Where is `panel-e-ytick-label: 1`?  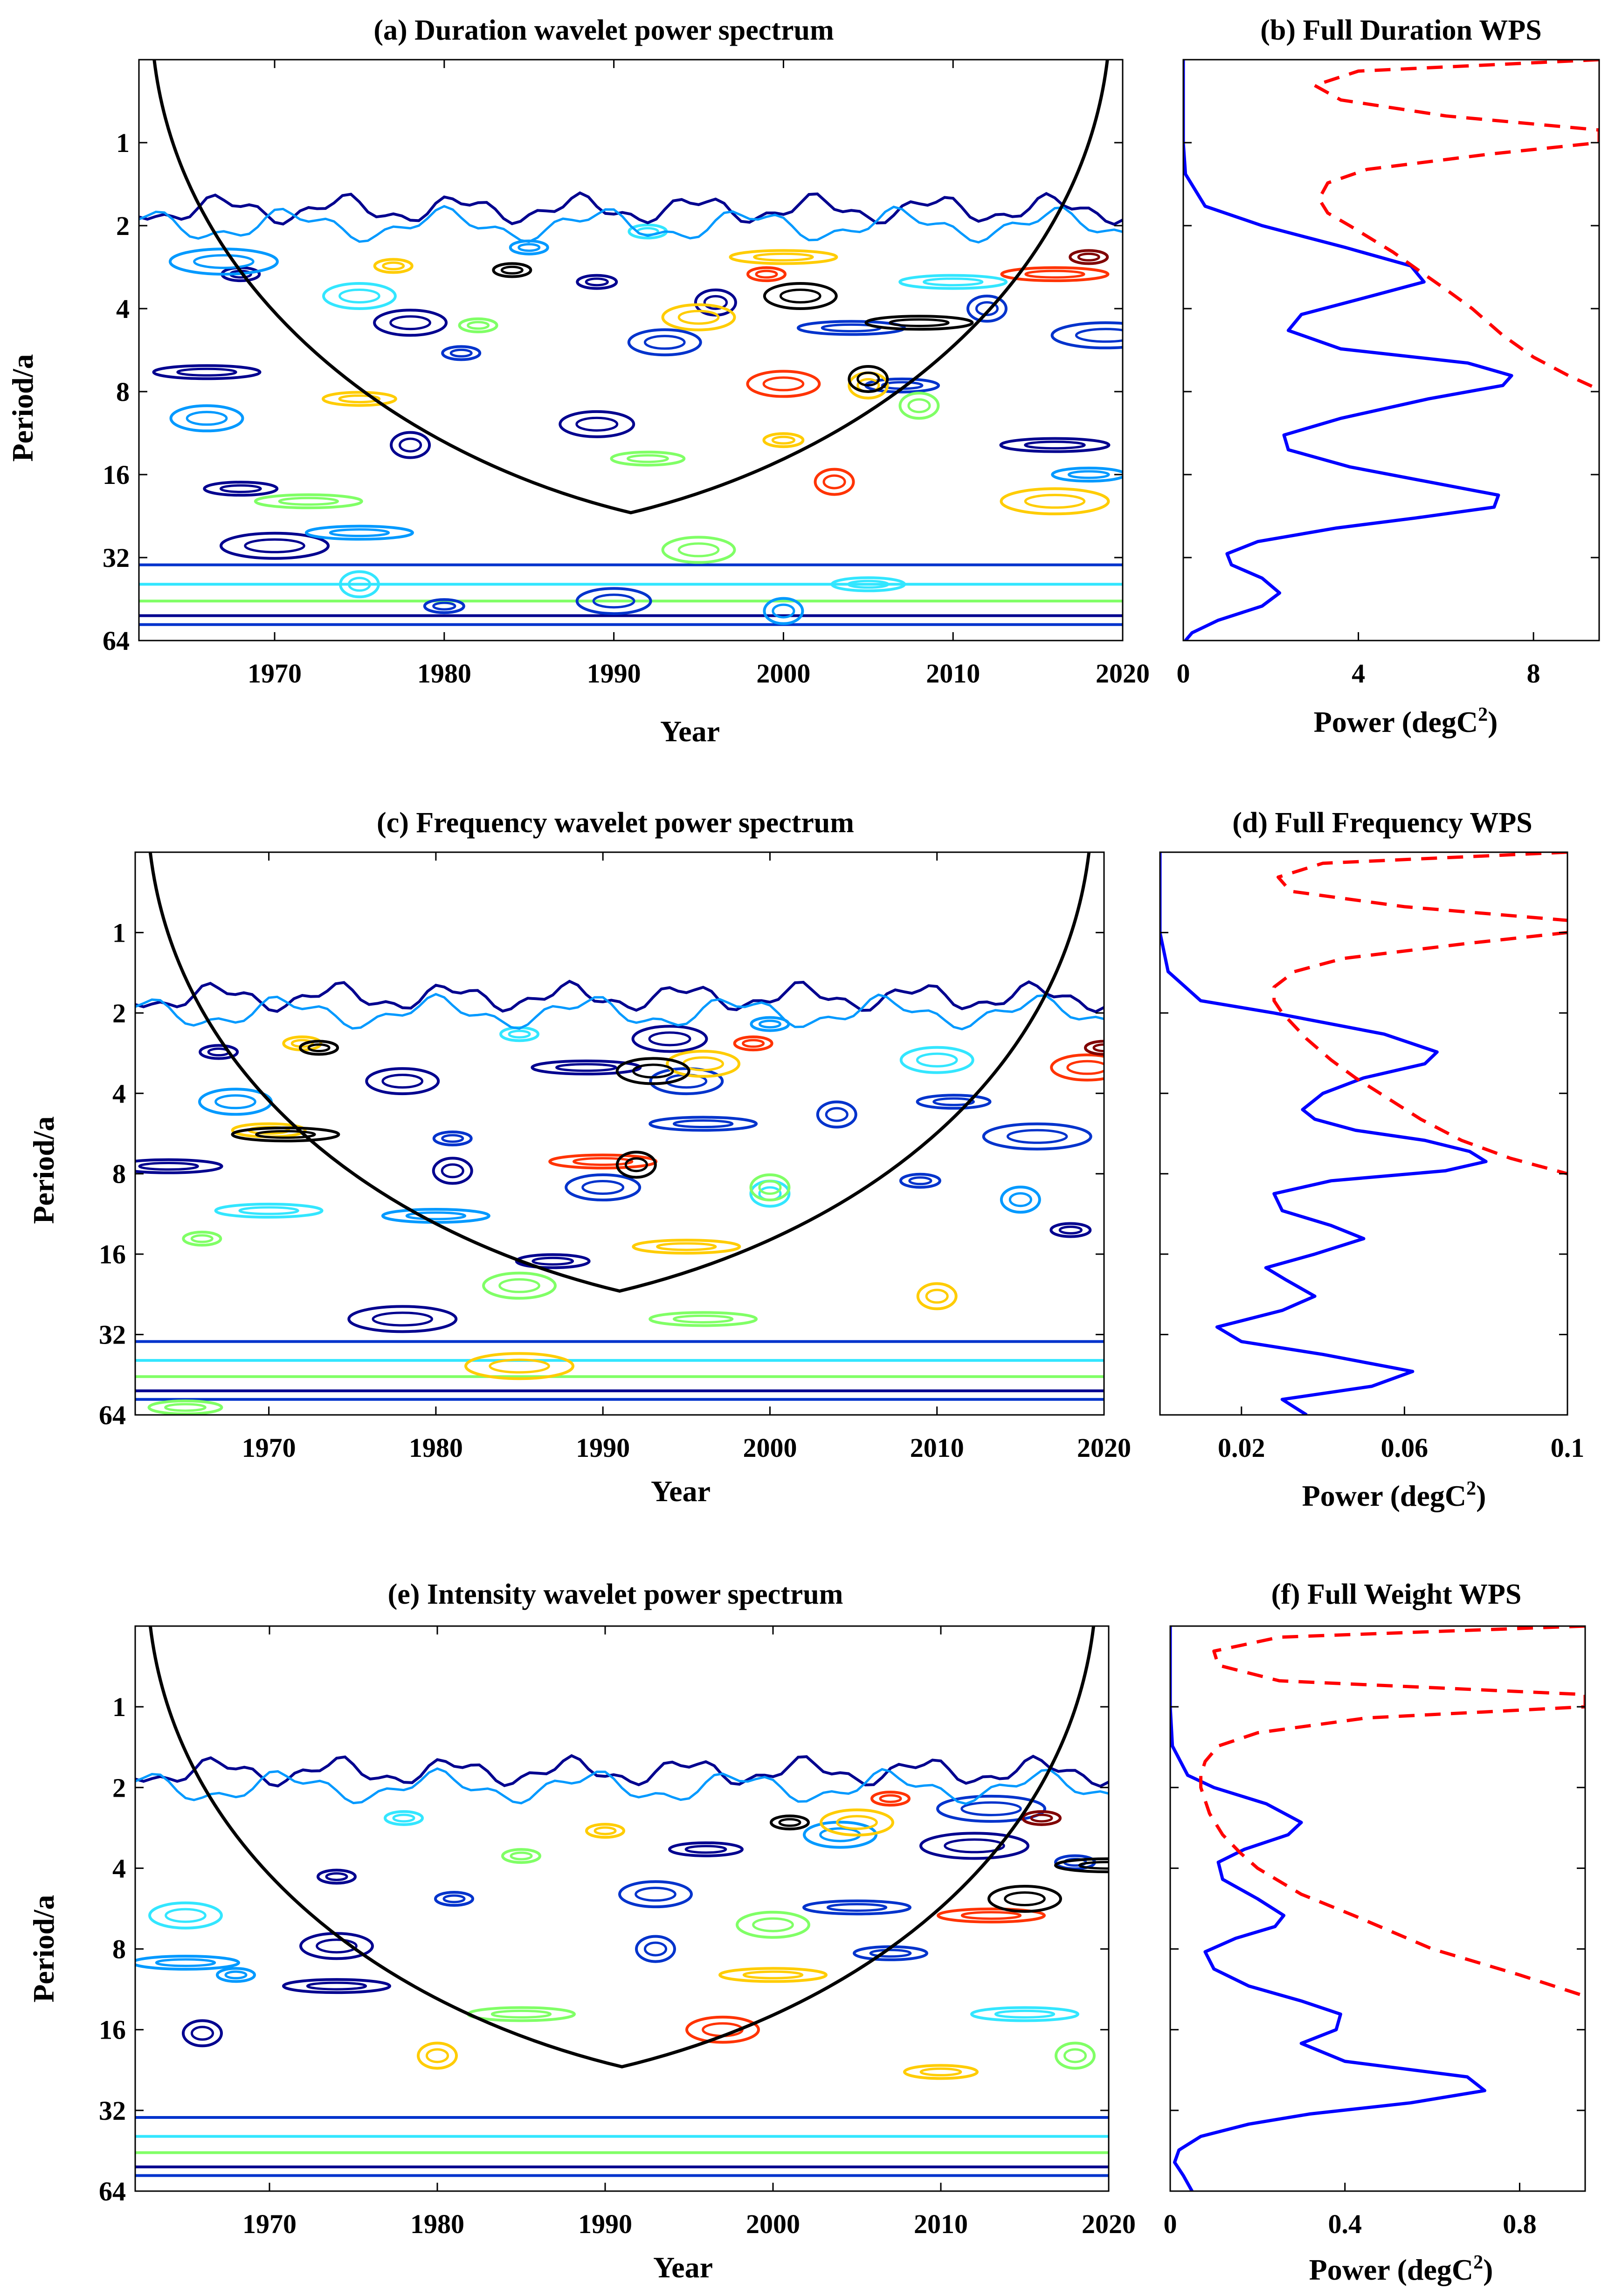
panel-e-ytick-label: 1 is located at coordinates (119, 1707).